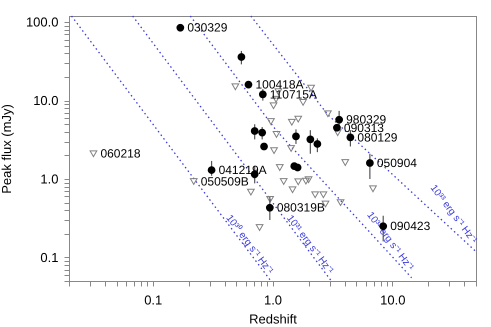 The image size is (491, 327). What do you see at coordinates (207, 27) in the screenshot?
I see `annotation: 030329` at bounding box center [207, 27].